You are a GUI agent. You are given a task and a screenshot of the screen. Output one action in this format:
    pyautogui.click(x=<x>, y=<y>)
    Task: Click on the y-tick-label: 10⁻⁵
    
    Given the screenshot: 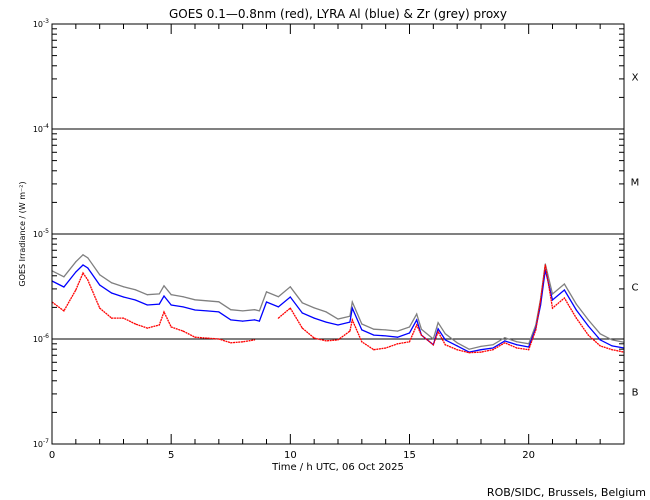 What is the action you would take?
    pyautogui.click(x=41, y=233)
    